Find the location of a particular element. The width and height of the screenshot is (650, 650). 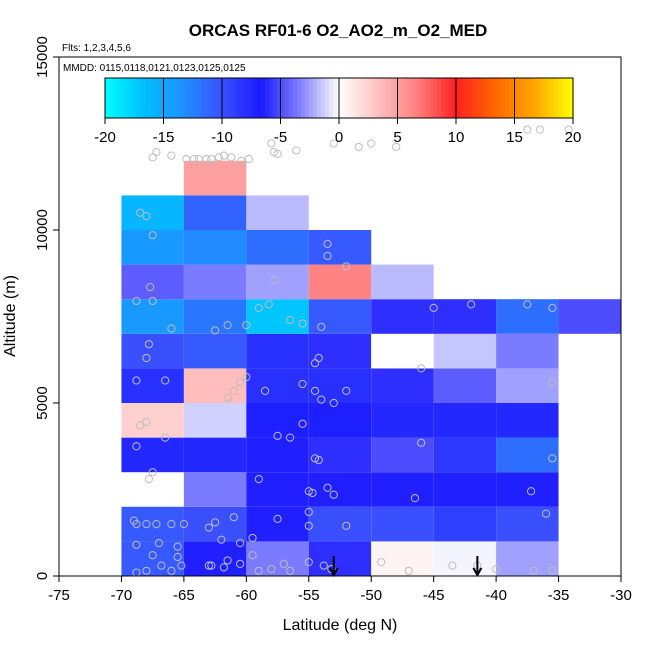

colorbar-tick-label: -5 is located at coordinates (280, 137).